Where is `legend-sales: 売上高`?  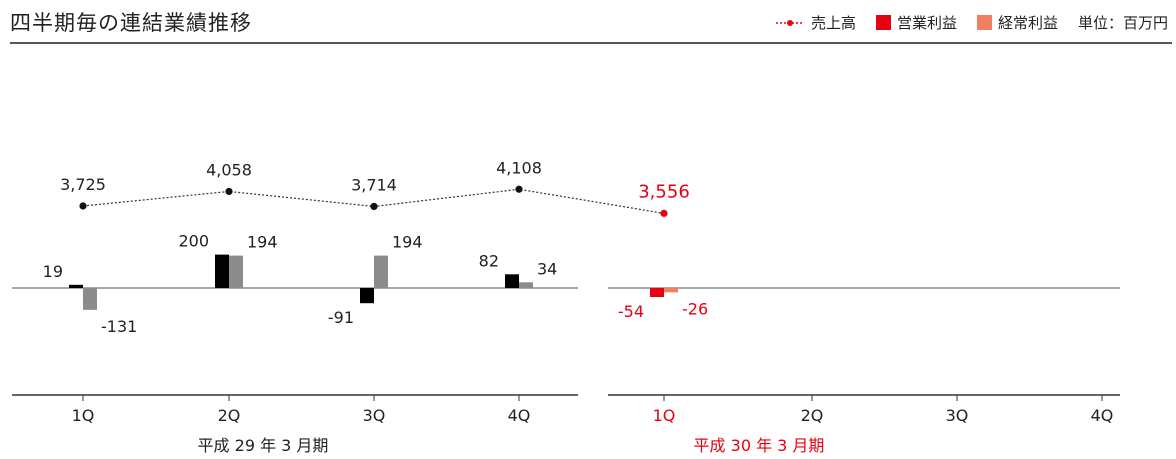 legend-sales: 売上高 is located at coordinates (815, 22).